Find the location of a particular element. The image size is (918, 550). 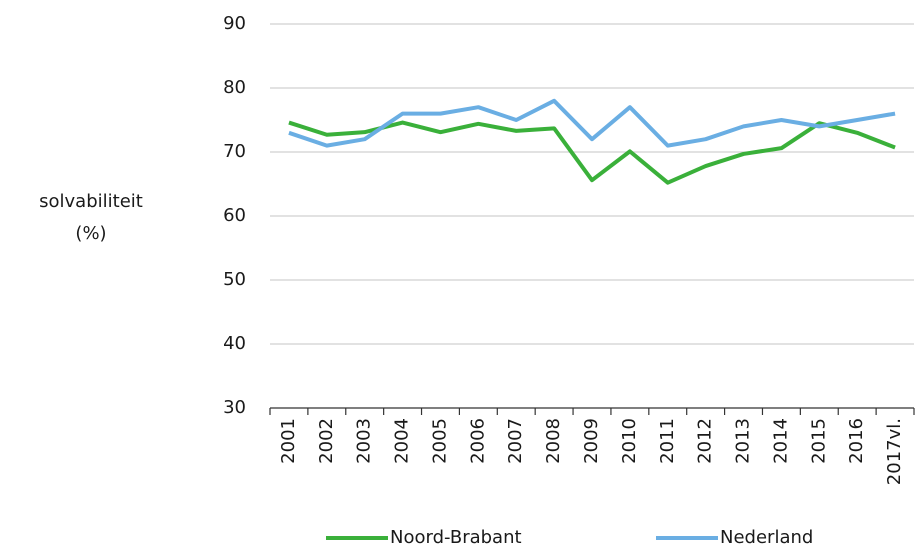

x-tick-label: 2017vl. is located at coordinates (894, 451).